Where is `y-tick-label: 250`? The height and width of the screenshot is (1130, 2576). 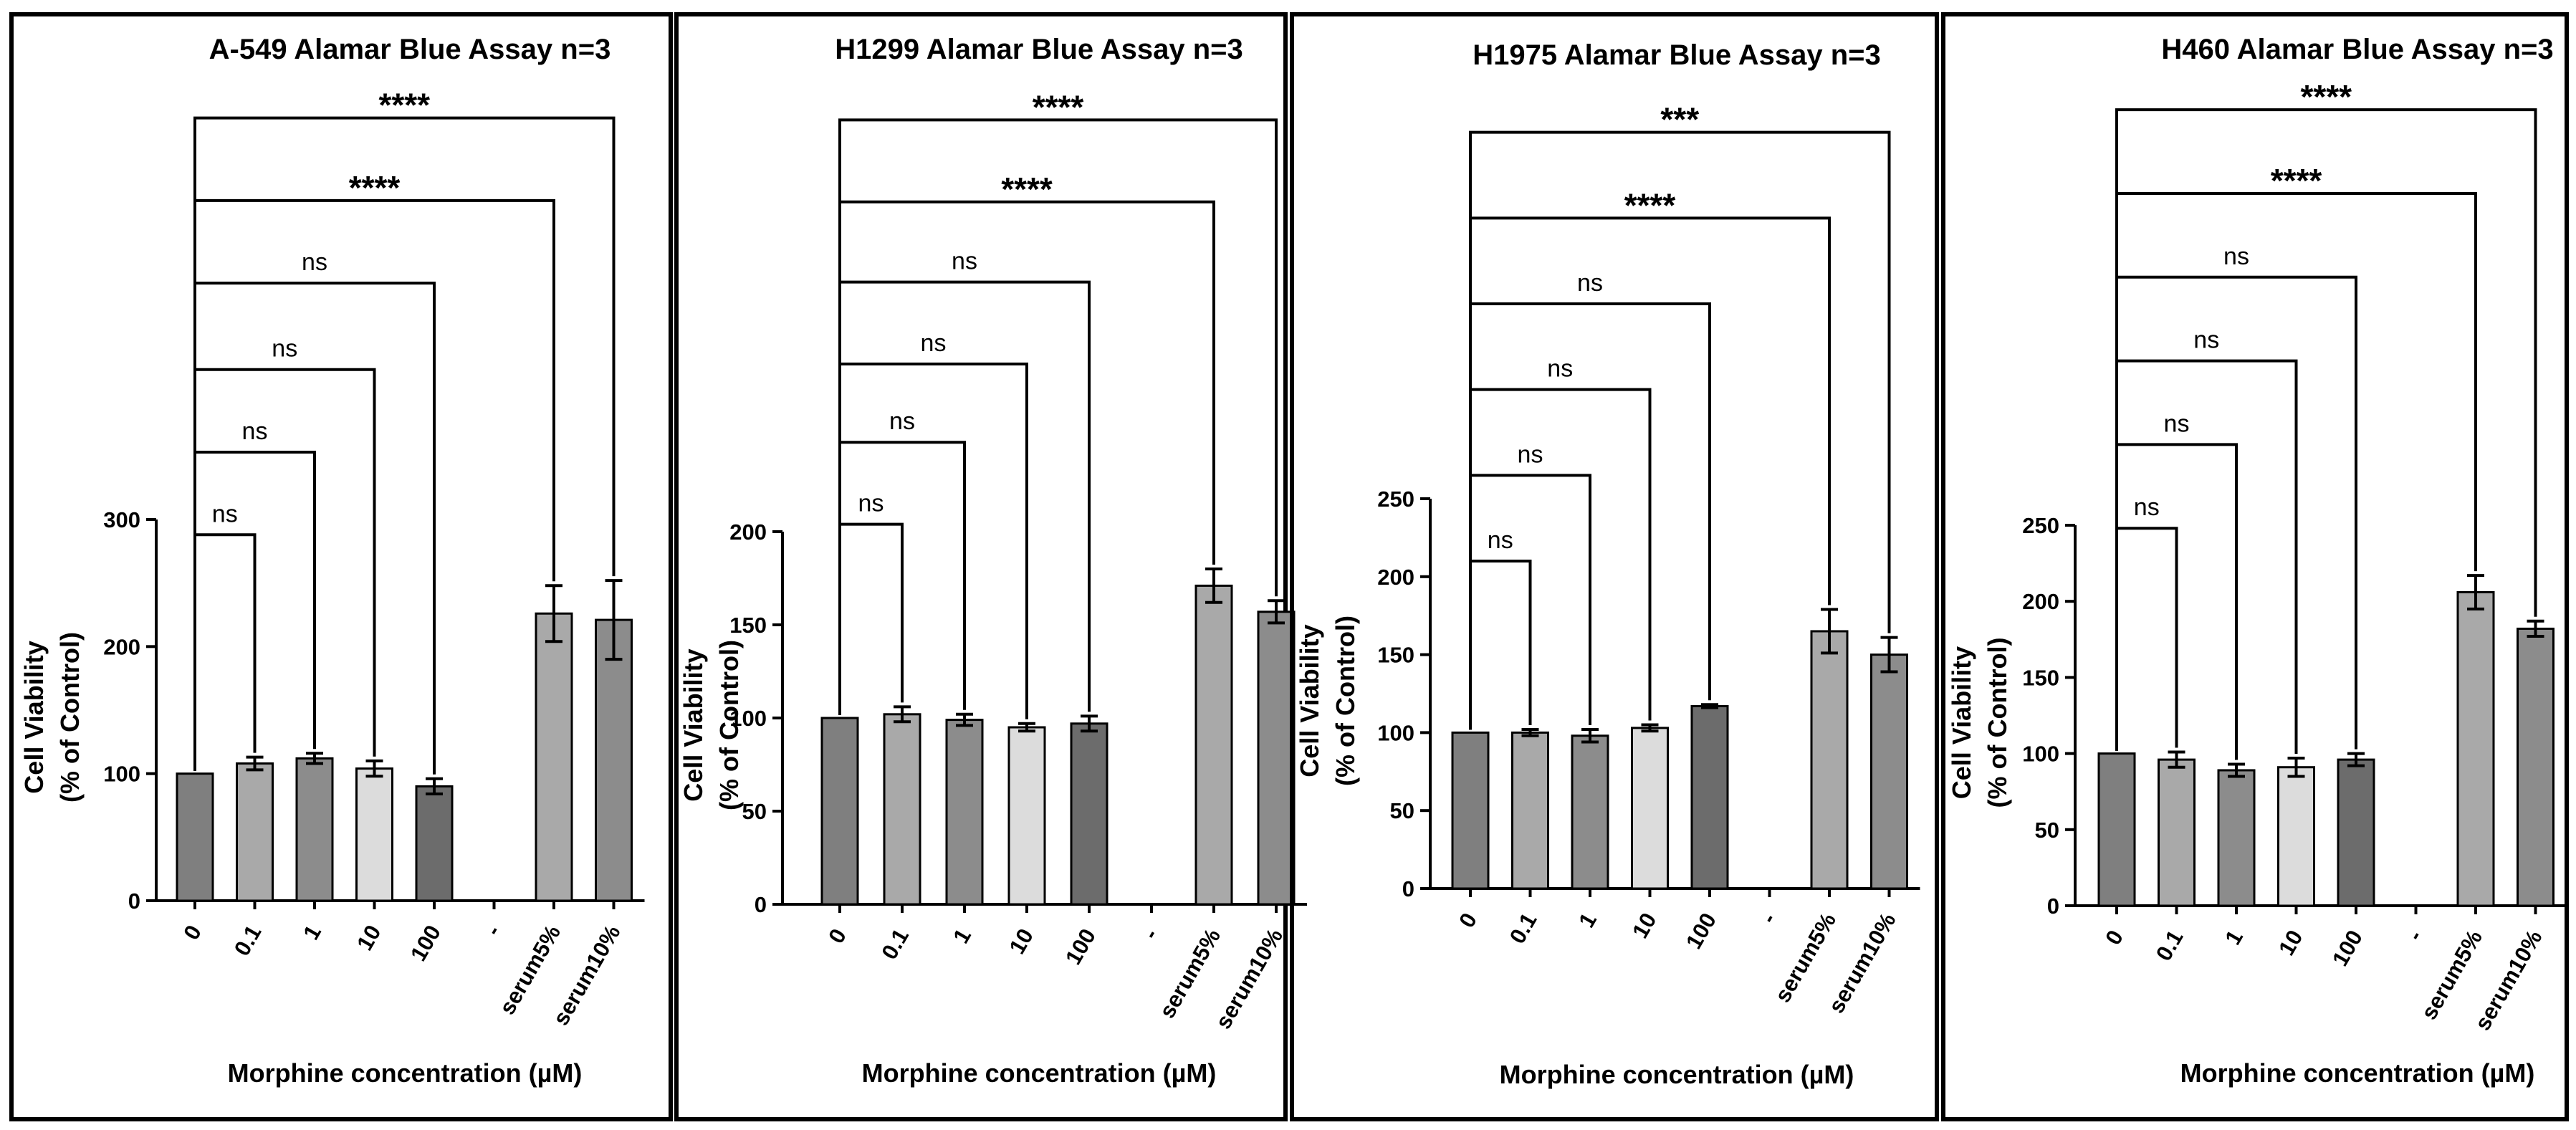 y-tick-label: 250 is located at coordinates (1395, 499).